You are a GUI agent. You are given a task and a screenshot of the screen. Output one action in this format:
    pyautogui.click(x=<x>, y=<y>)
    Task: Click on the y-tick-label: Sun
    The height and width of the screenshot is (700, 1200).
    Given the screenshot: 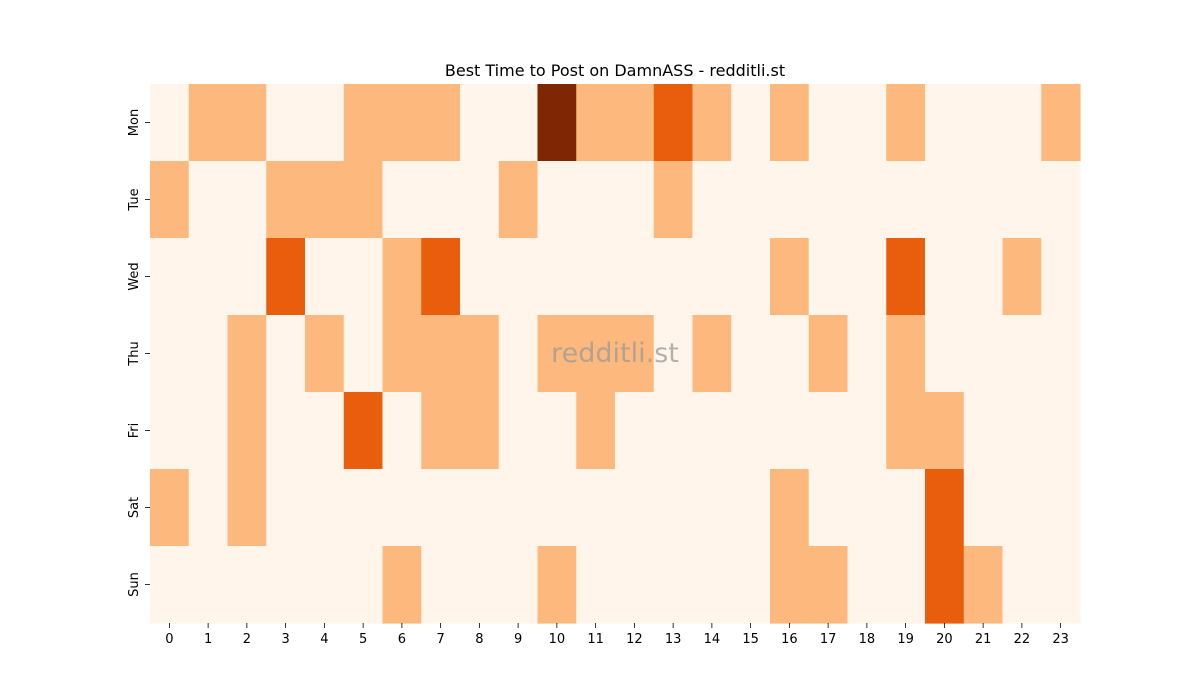 What is the action you would take?
    pyautogui.click(x=134, y=584)
    